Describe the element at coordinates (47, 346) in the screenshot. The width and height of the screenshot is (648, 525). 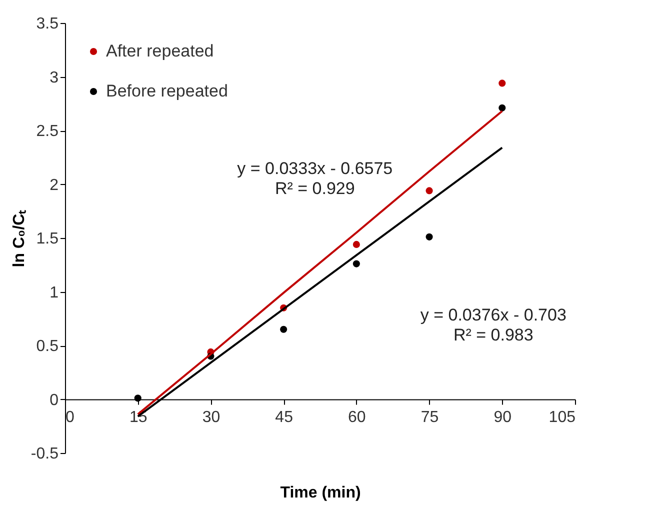
I see `y-tick-label: 0.5` at that location.